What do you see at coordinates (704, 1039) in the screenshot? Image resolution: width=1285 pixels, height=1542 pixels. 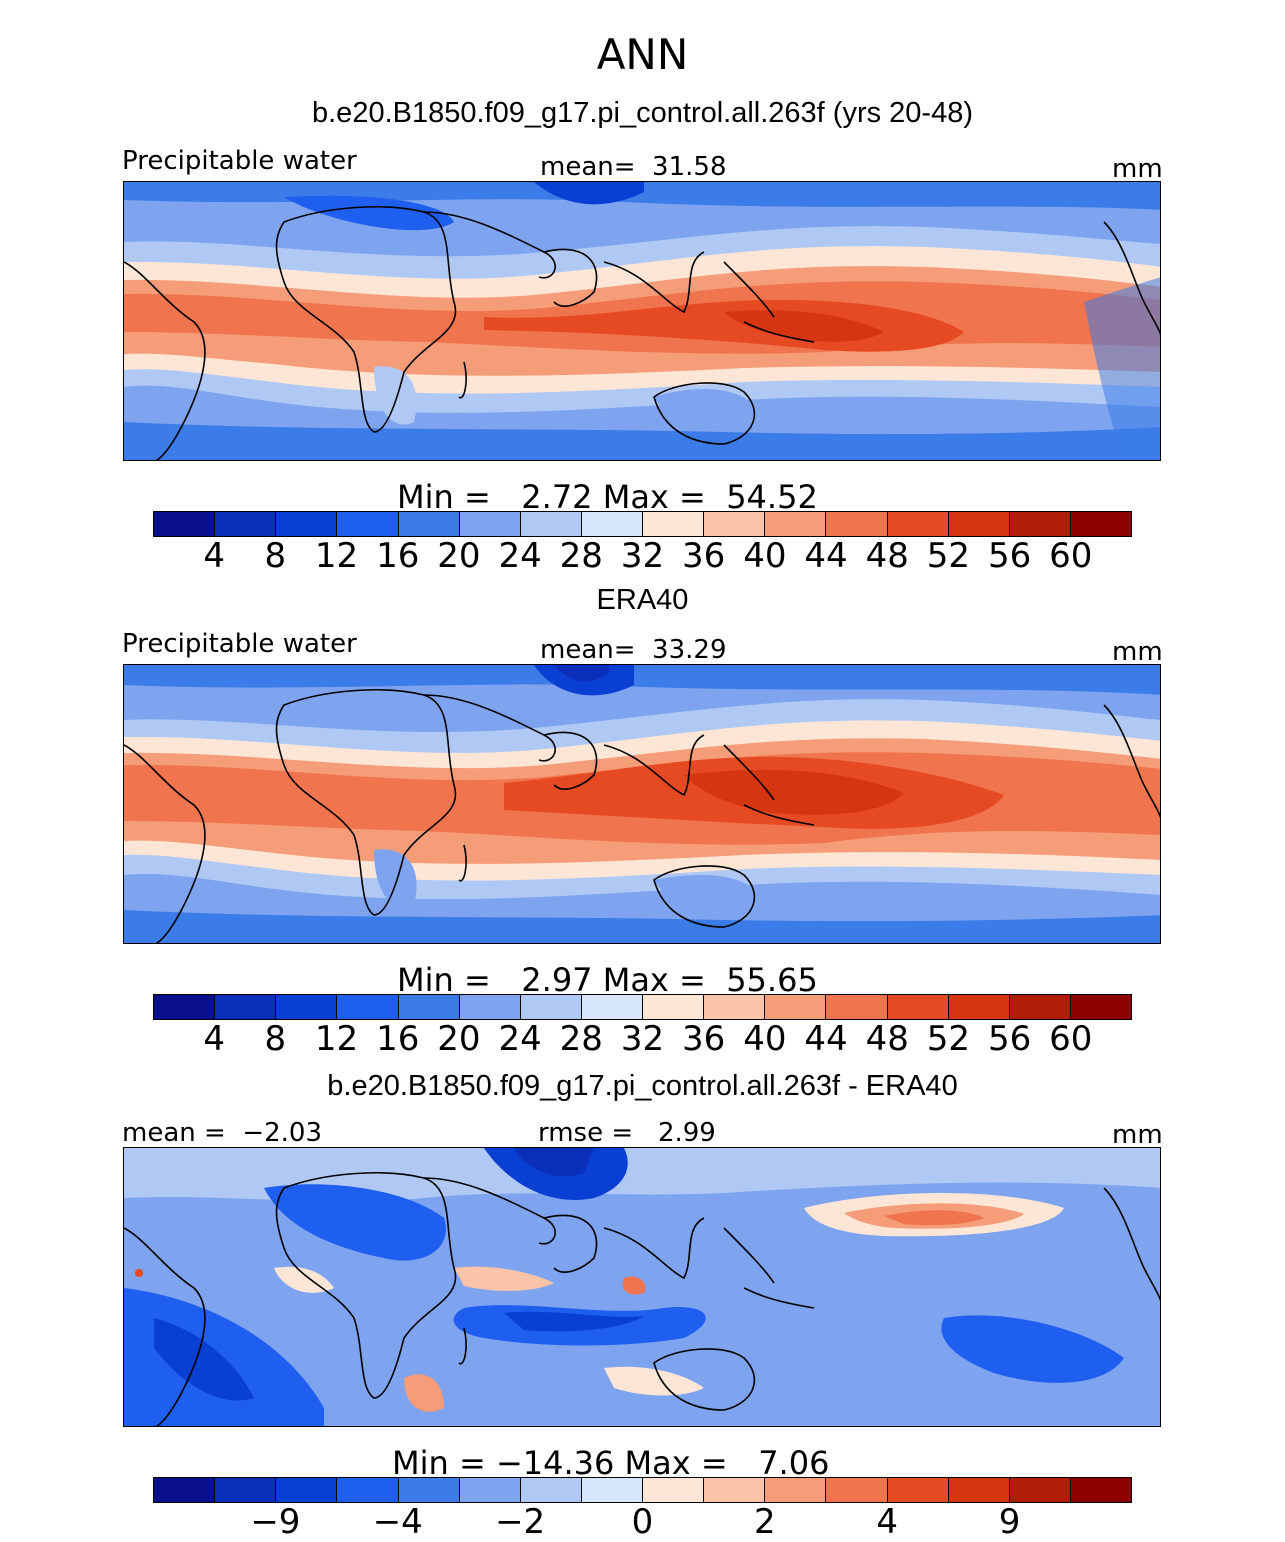 I see `colorbar-tick-label: 36` at bounding box center [704, 1039].